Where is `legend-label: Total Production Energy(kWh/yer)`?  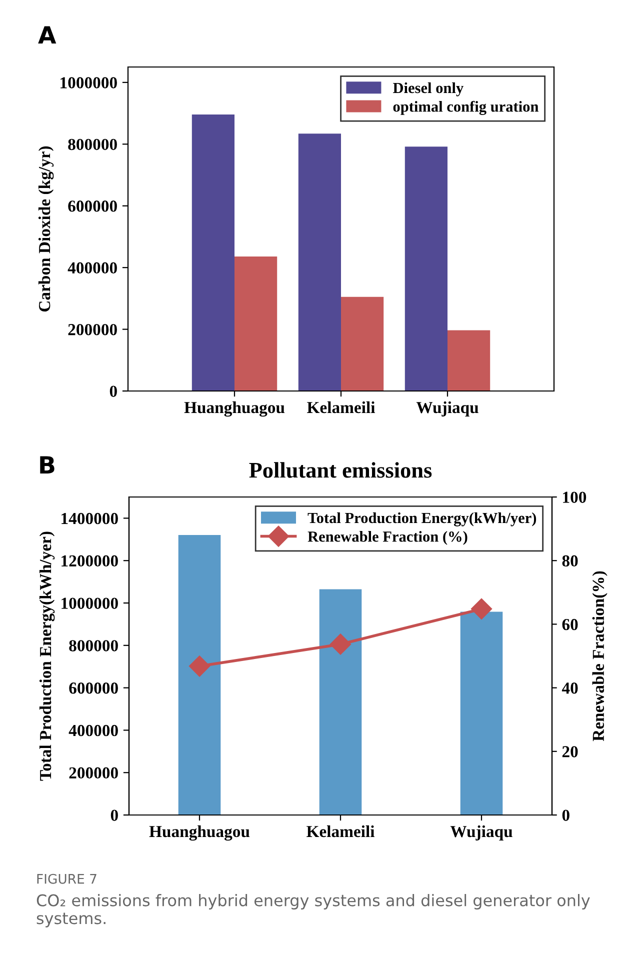 legend-label: Total Production Energy(kWh/yer) is located at coordinates (422, 519).